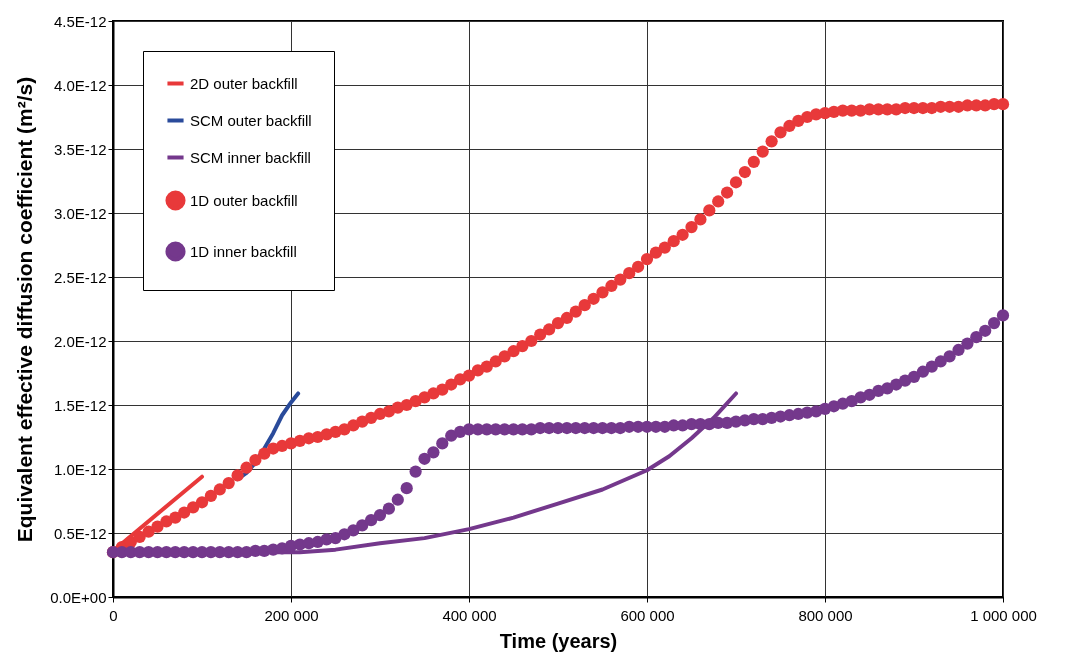 The height and width of the screenshot is (663, 1067). What do you see at coordinates (825, 615) in the screenshot?
I see `x-tick-label: 800 000` at bounding box center [825, 615].